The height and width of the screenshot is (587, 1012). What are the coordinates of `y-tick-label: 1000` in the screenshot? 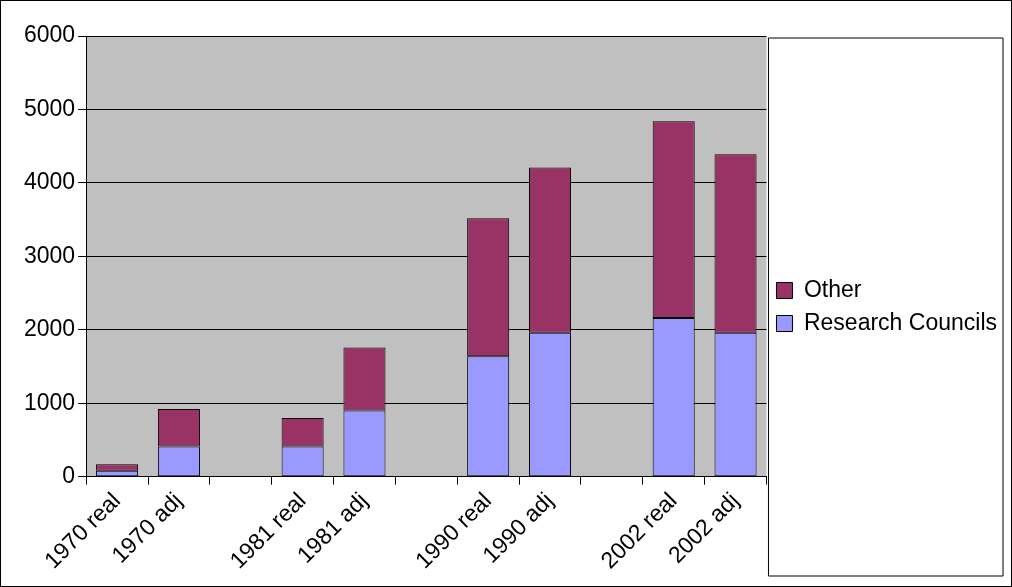 It's located at (49, 401).